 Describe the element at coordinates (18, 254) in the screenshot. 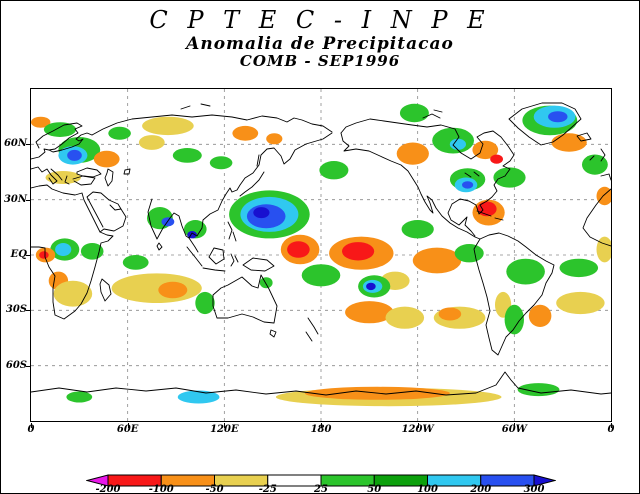

I see `lat-tick-label: EQ` at that location.